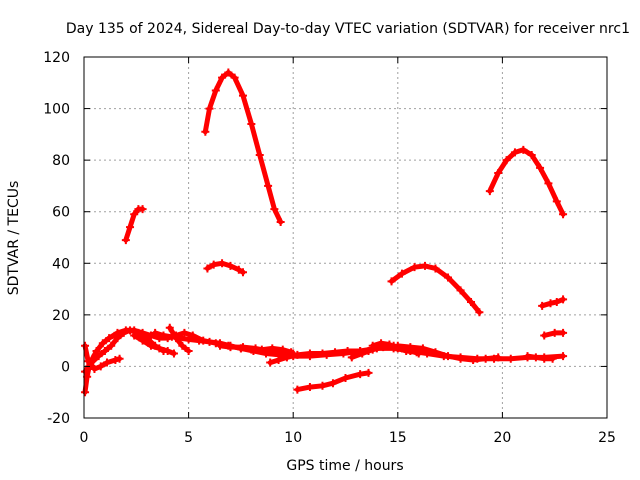 The height and width of the screenshot is (480, 640). I want to click on y-tick-label: 20, so click(61, 316).